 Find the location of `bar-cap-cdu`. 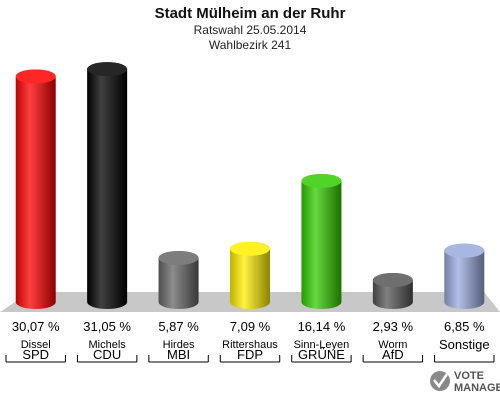

bar-cap-cdu is located at coordinates (107, 69).